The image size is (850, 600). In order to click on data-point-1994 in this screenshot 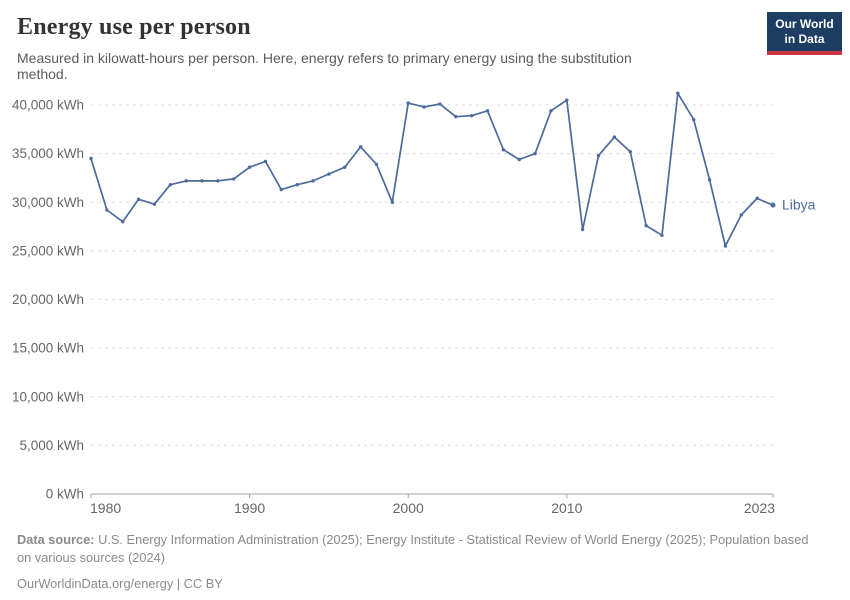, I will do `click(313, 181)`.